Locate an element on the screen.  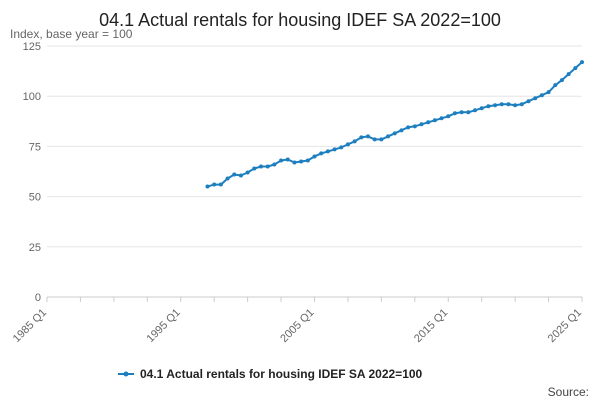
y-tick-label: 50 is located at coordinates (35, 198).